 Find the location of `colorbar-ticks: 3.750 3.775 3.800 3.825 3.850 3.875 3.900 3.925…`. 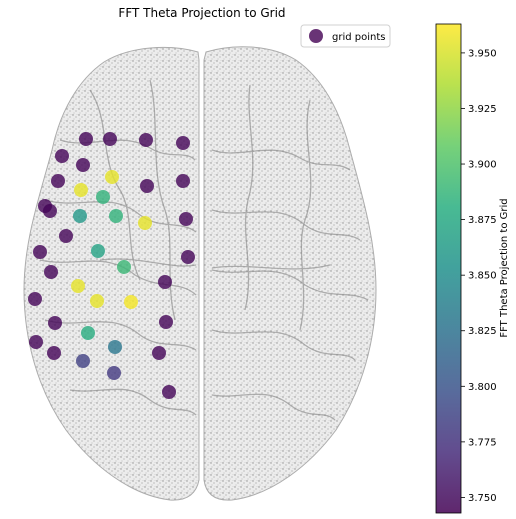

colorbar-ticks: 3.750 3.775 3.800 3.825 3.850 3.875 3.900 3.925… is located at coordinates (479, 276).